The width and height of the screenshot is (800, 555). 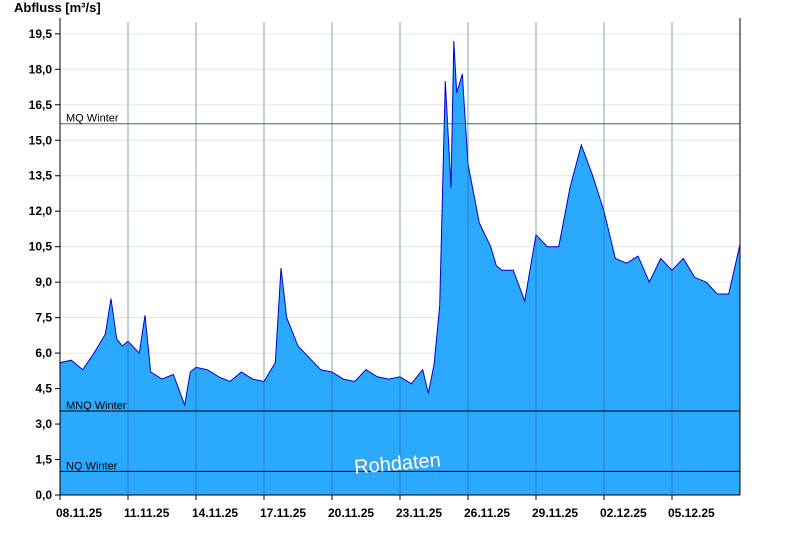 I want to click on y-tick-label: 18,0, so click(x=41, y=69).